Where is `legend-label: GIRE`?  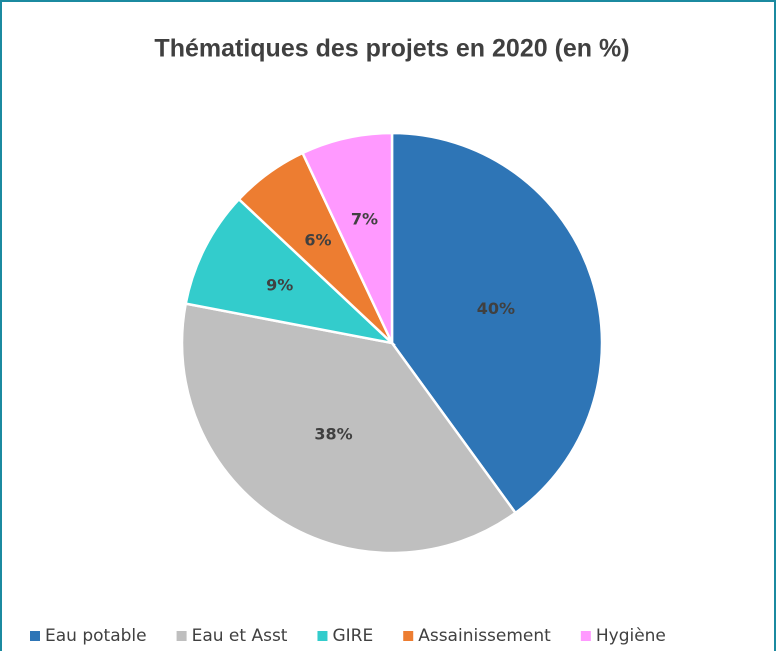 legend-label: GIRE is located at coordinates (352, 636).